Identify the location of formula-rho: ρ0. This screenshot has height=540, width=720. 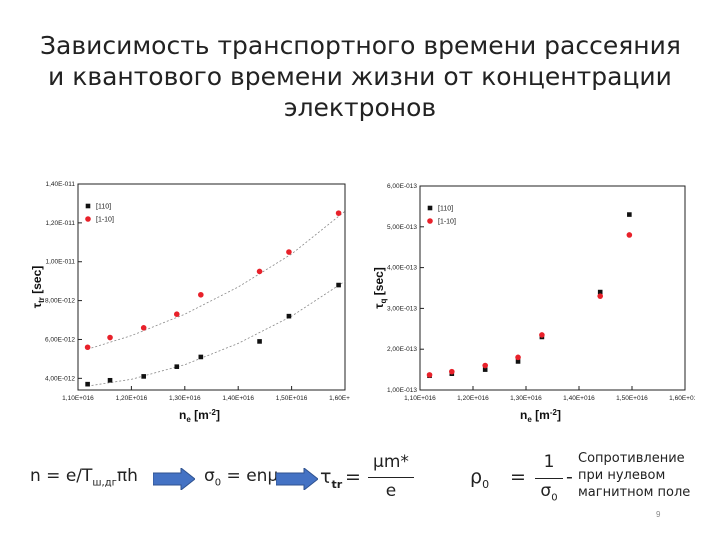
(479, 478).